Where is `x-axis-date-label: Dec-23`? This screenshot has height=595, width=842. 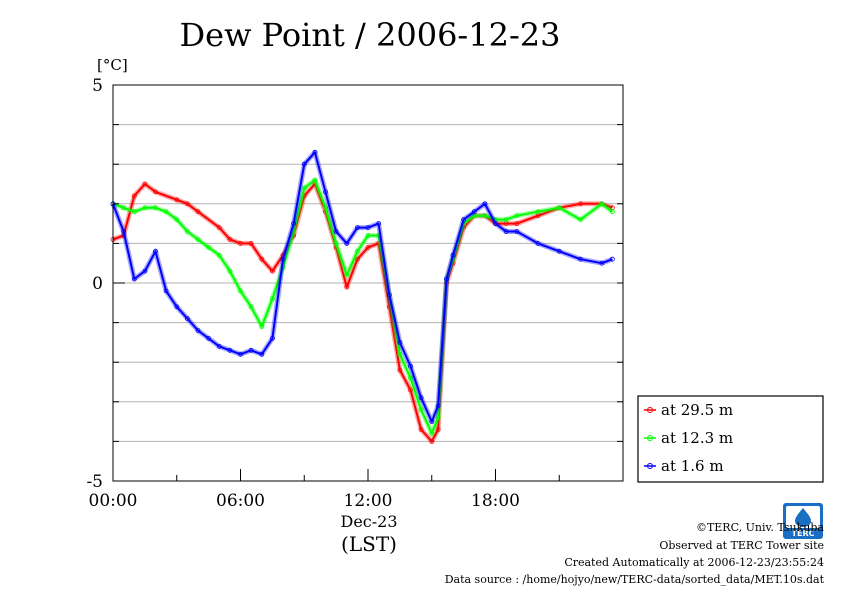 x-axis-date-label: Dec-23 is located at coordinates (368, 521).